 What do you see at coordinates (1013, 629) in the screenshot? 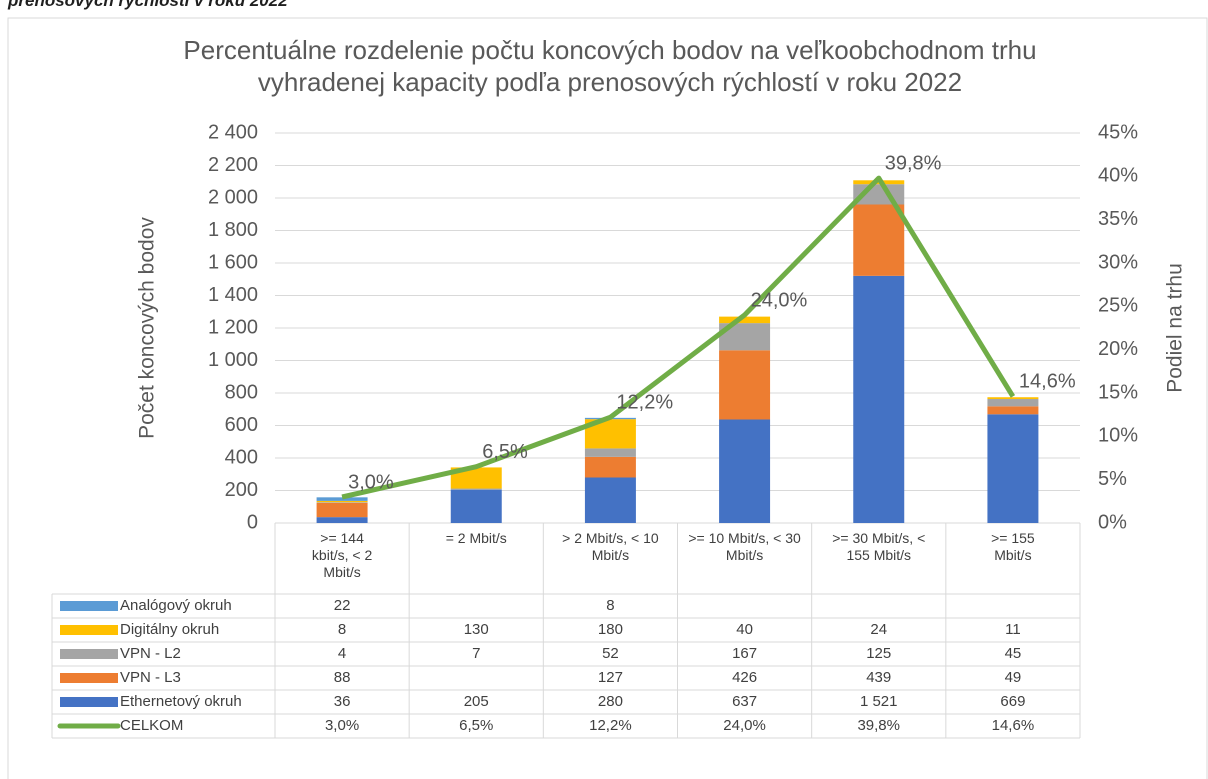
I see `table-cell: 11` at bounding box center [1013, 629].